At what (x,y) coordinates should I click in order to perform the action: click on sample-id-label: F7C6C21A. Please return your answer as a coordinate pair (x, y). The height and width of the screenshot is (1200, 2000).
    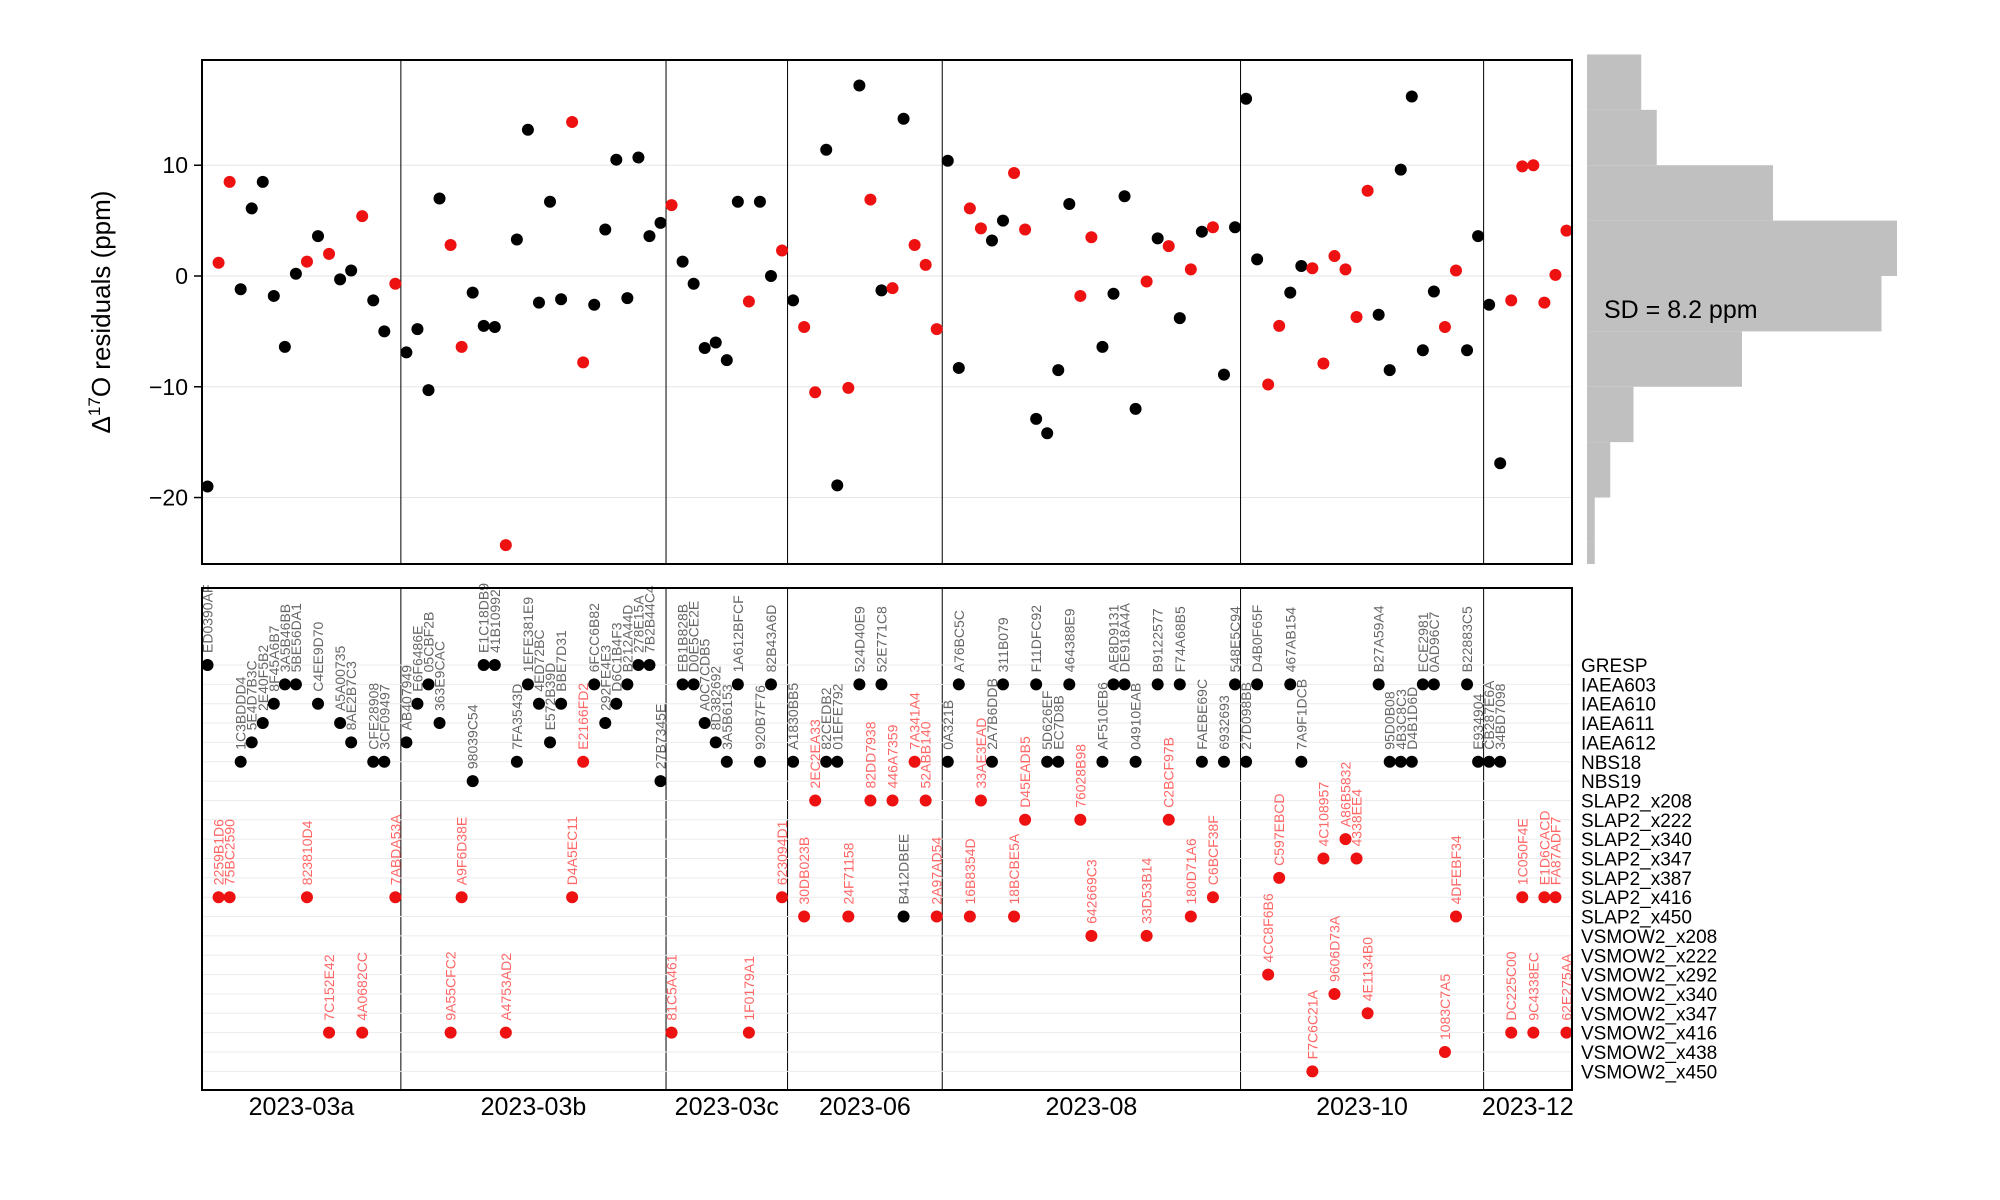
    Looking at the image, I should click on (1312, 1024).